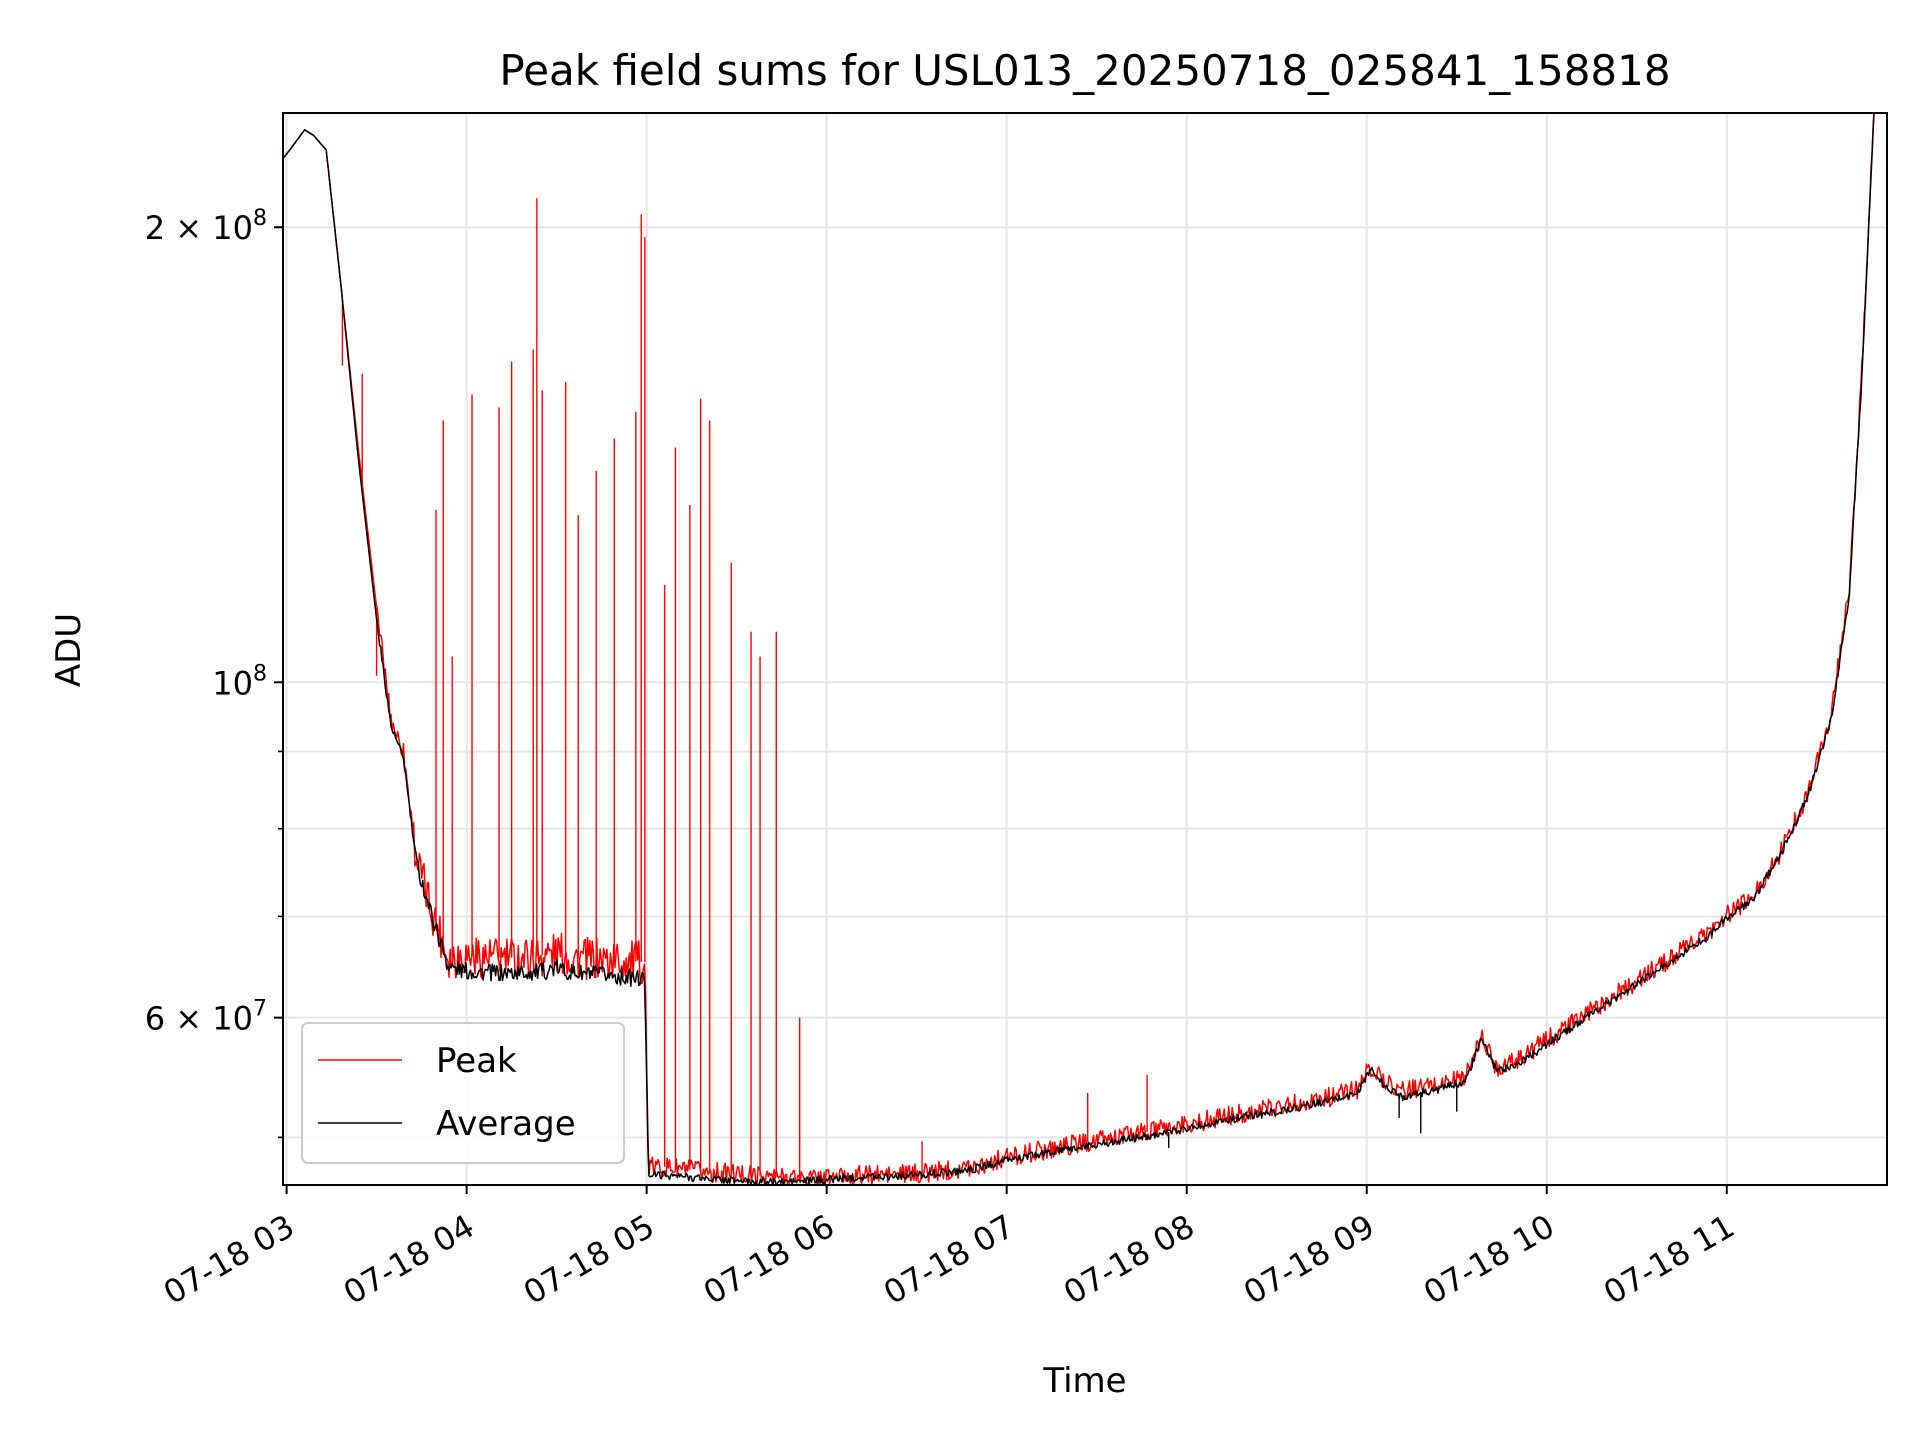 This screenshot has height=1440, width=1920. Describe the element at coordinates (69, 650) in the screenshot. I see `y-axis-title: ADU` at that location.